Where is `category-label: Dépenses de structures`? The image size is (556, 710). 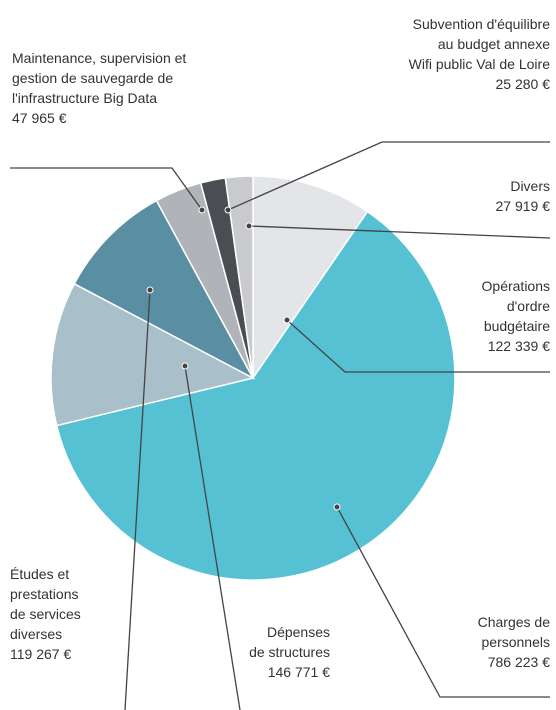
category-label: Dépenses de structures is located at coordinates (289, 642).